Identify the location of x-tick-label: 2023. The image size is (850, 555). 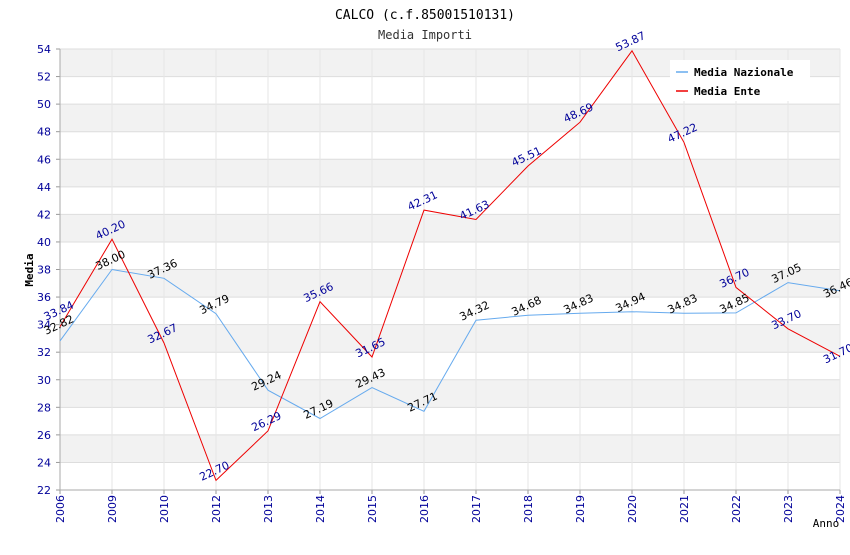
(788, 509).